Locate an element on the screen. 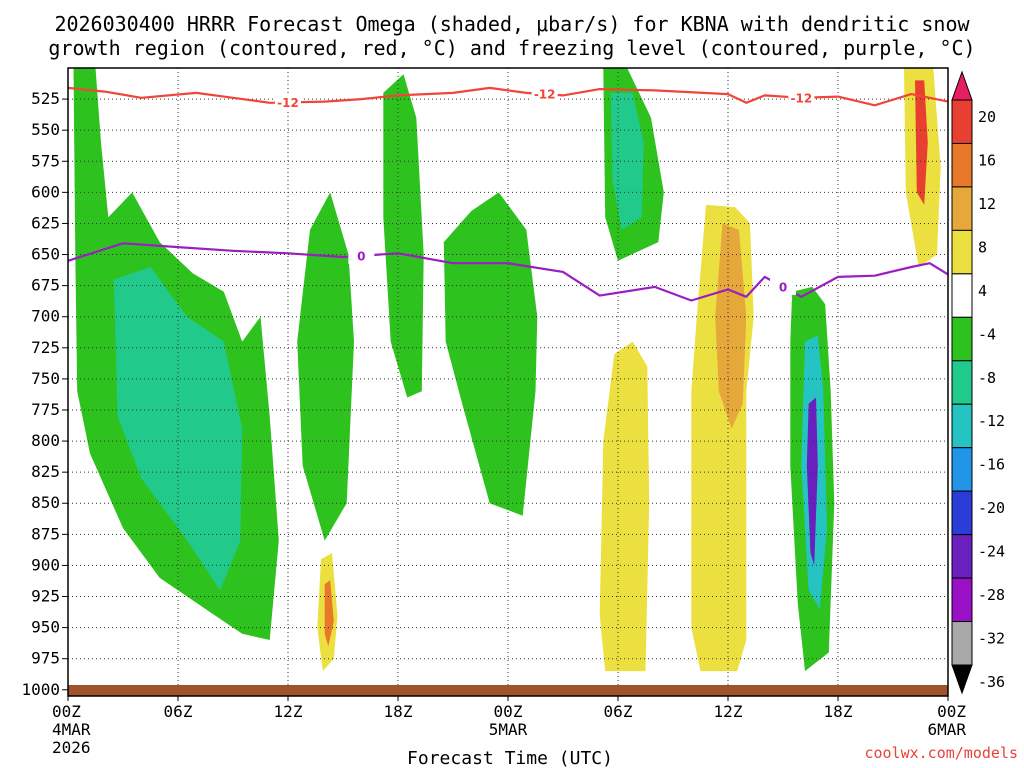 The height and width of the screenshot is (768, 1024). colorbar-label: -24 is located at coordinates (991, 552).